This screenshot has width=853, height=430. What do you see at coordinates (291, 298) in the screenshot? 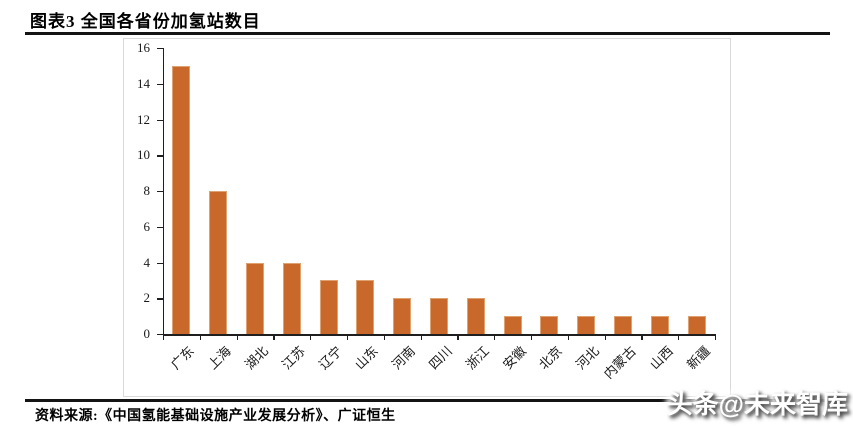
I see `bar-江苏` at bounding box center [291, 298].